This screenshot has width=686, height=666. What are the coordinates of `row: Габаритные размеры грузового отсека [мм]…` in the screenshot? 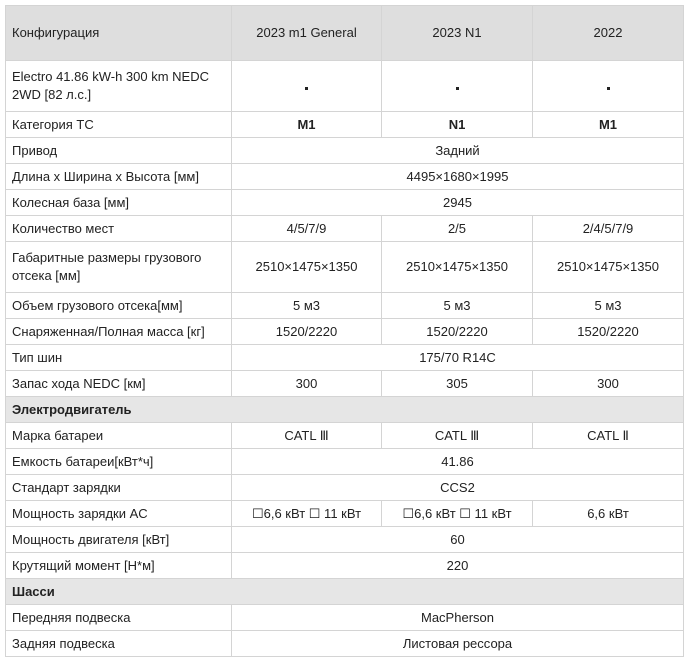 It's located at (344, 267).